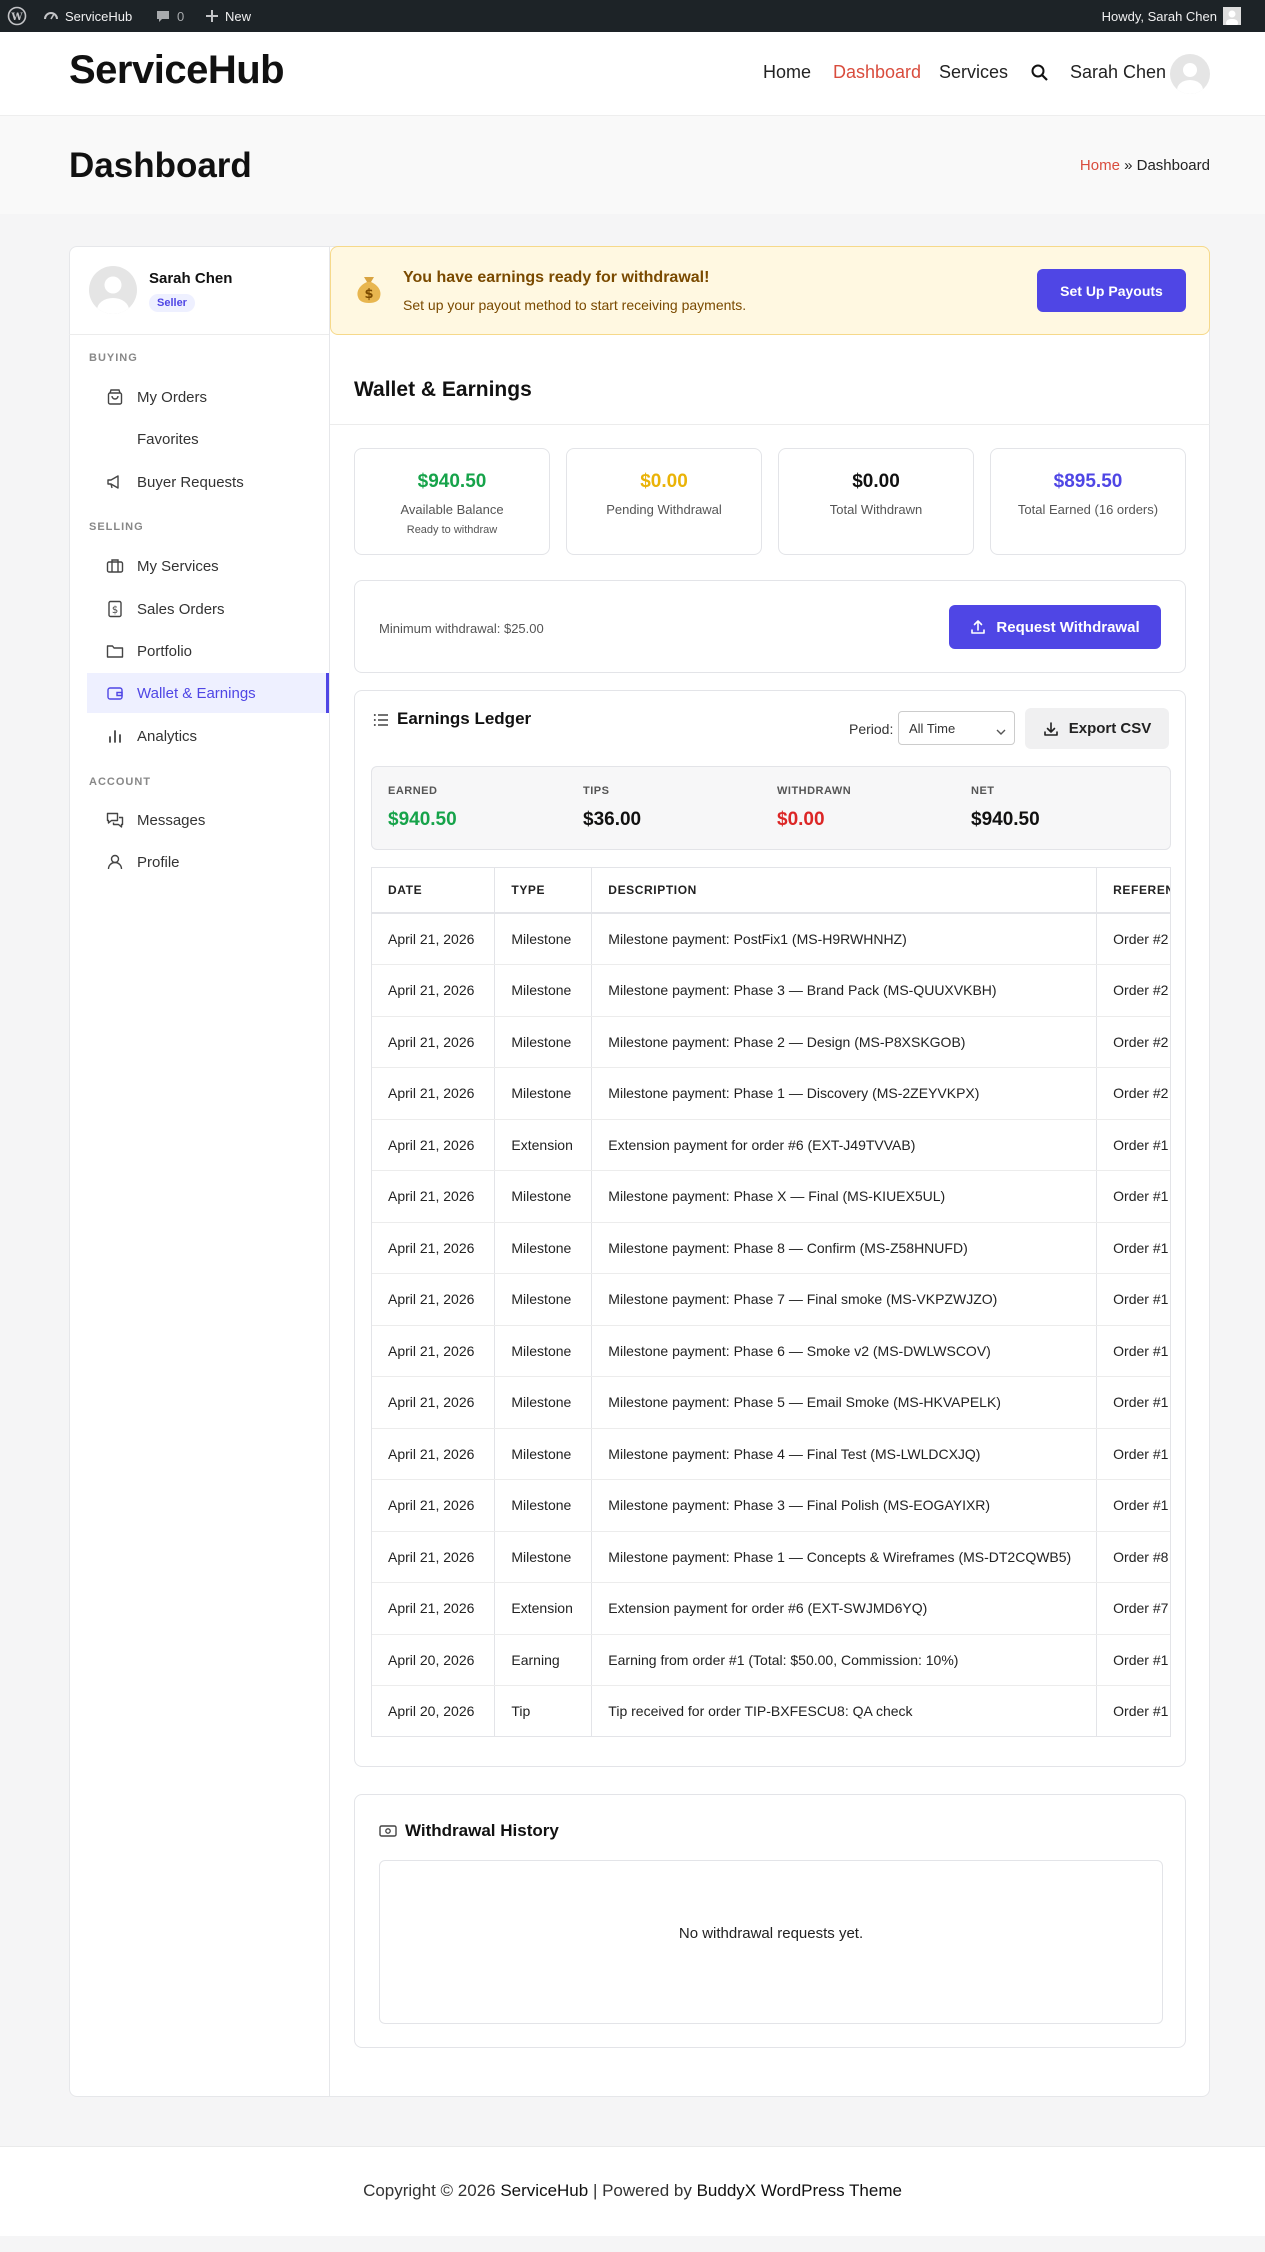  I want to click on bottom-strip, so click(632, 2244).